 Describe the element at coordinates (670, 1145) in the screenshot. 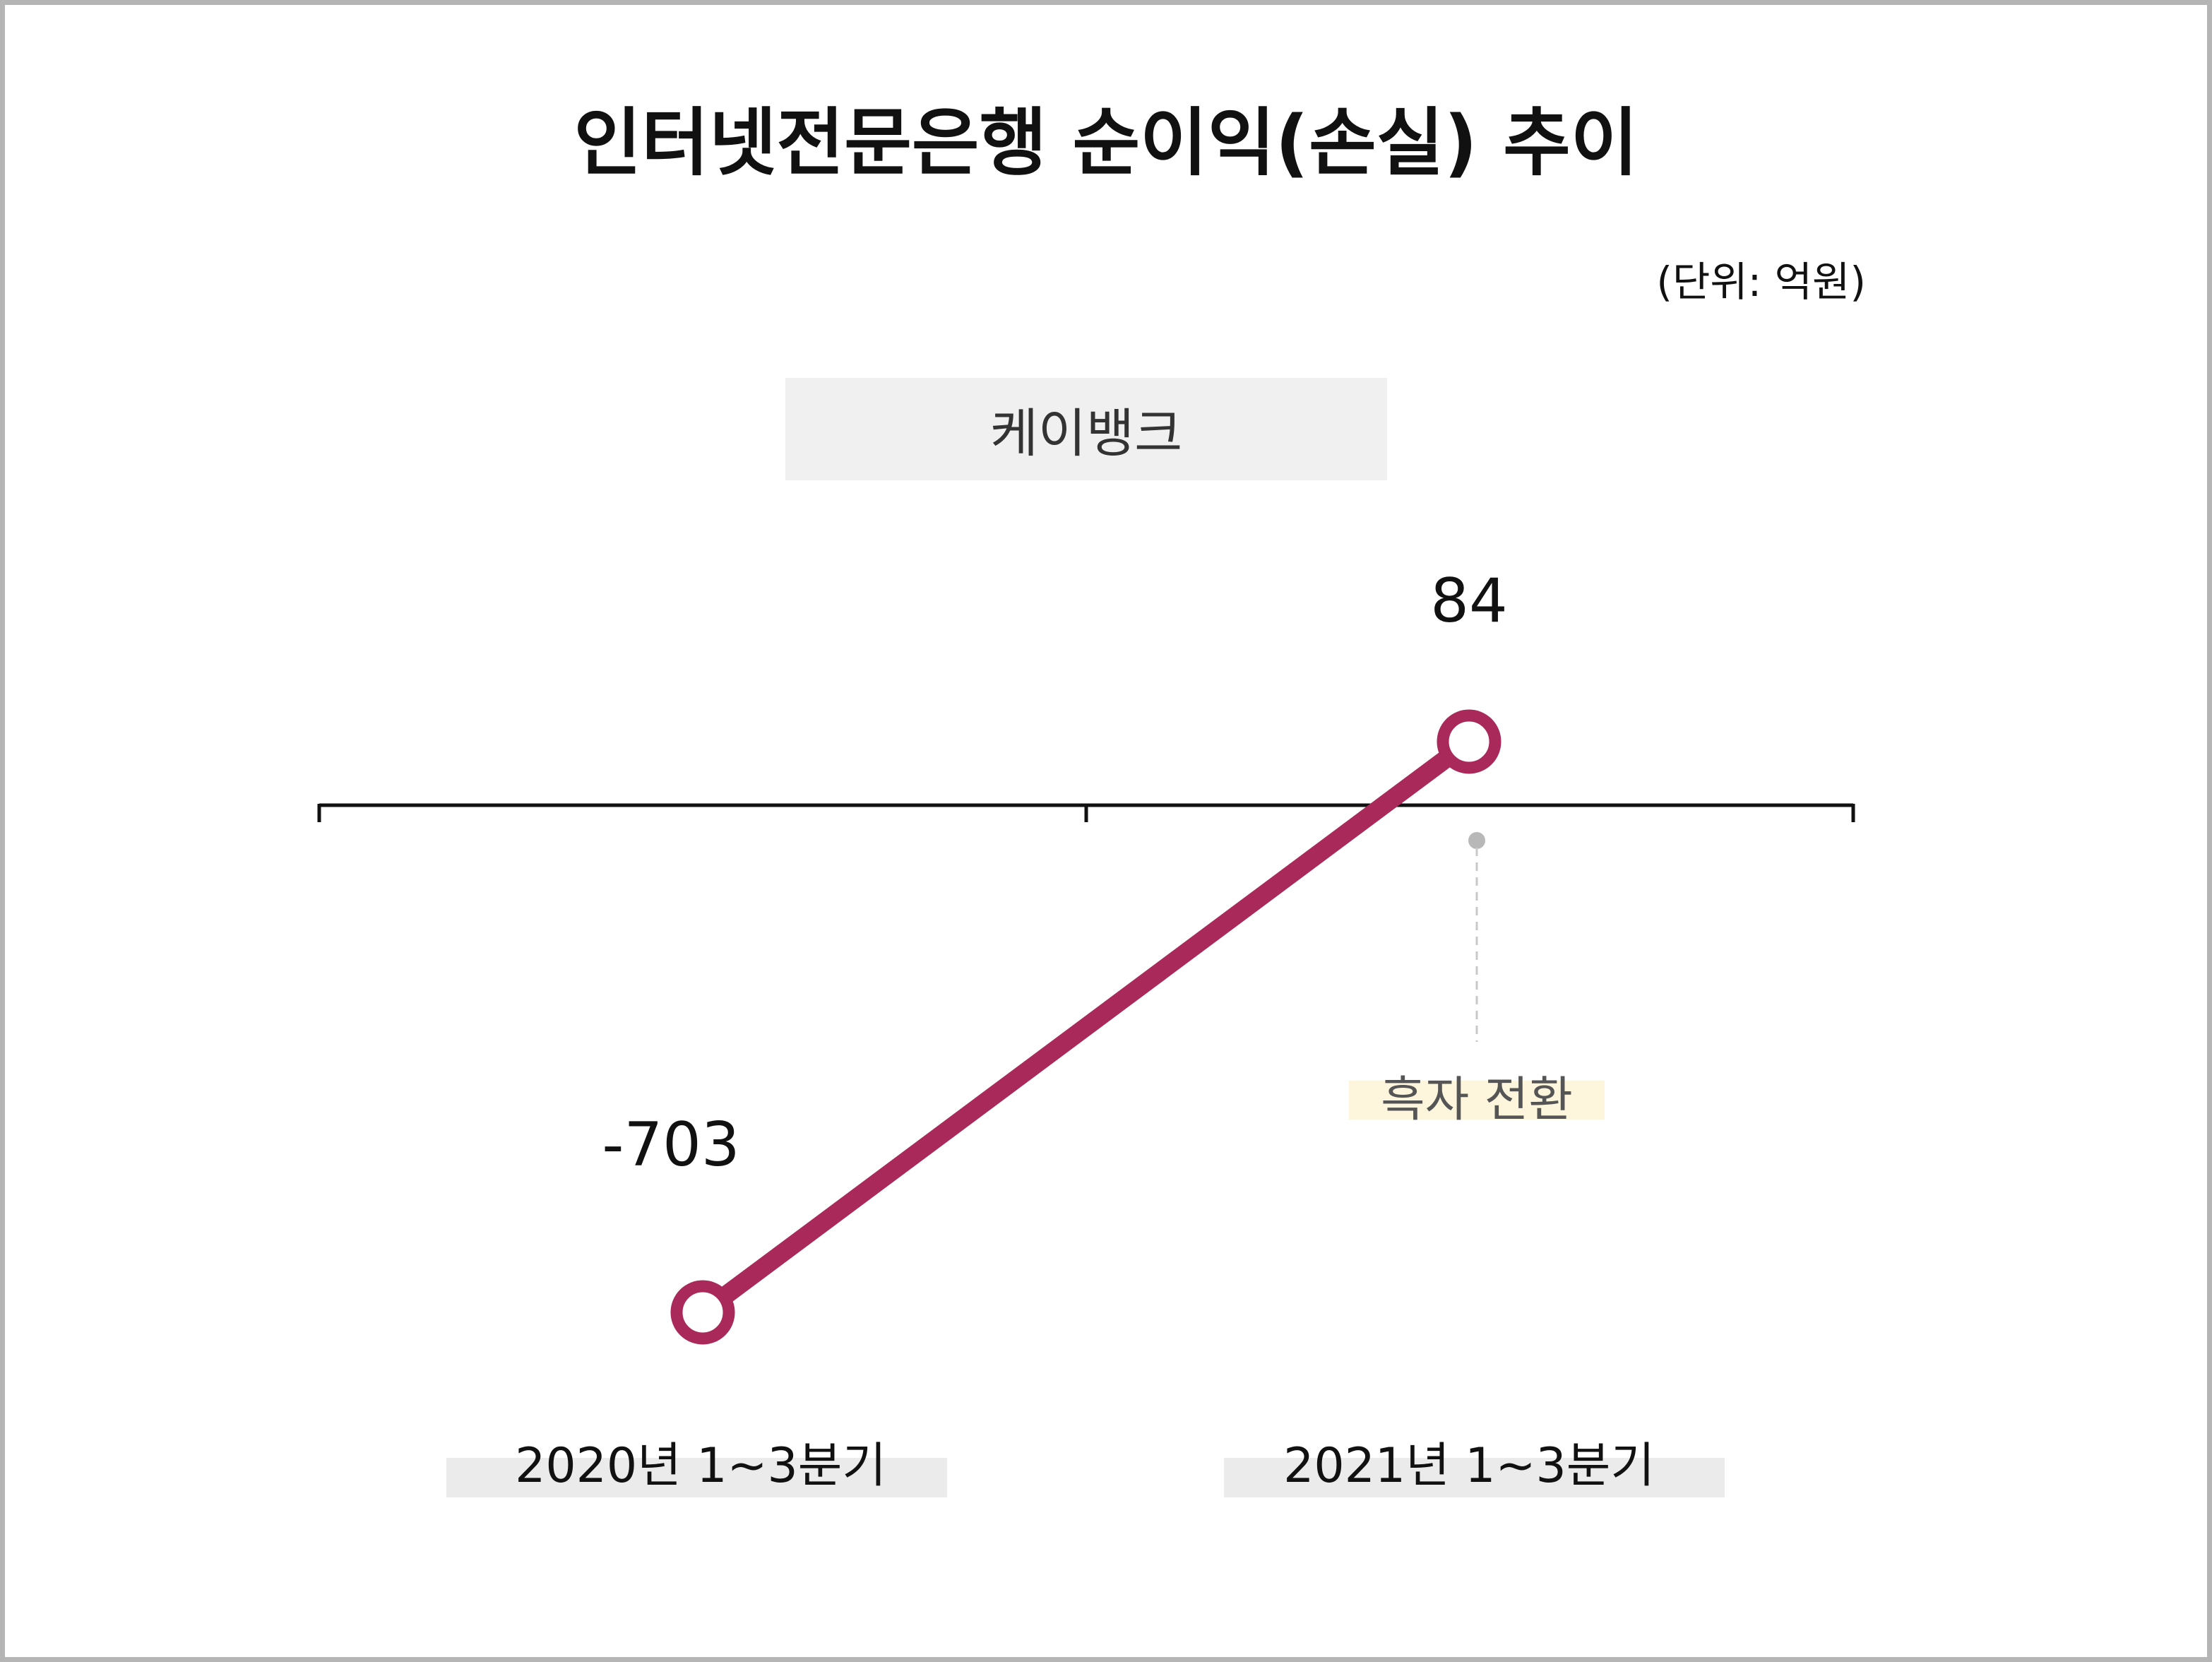

I see `data-label-0: -703` at that location.